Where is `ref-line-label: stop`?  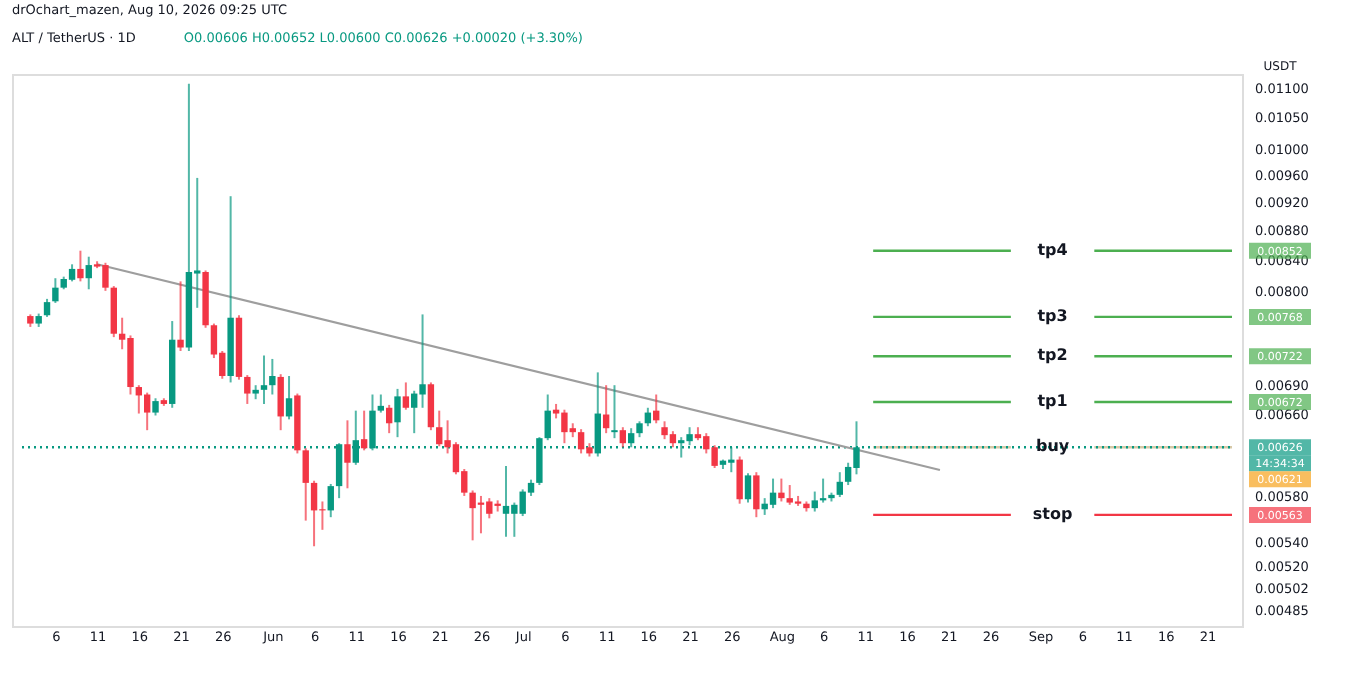
ref-line-label: stop is located at coordinates (1052, 513).